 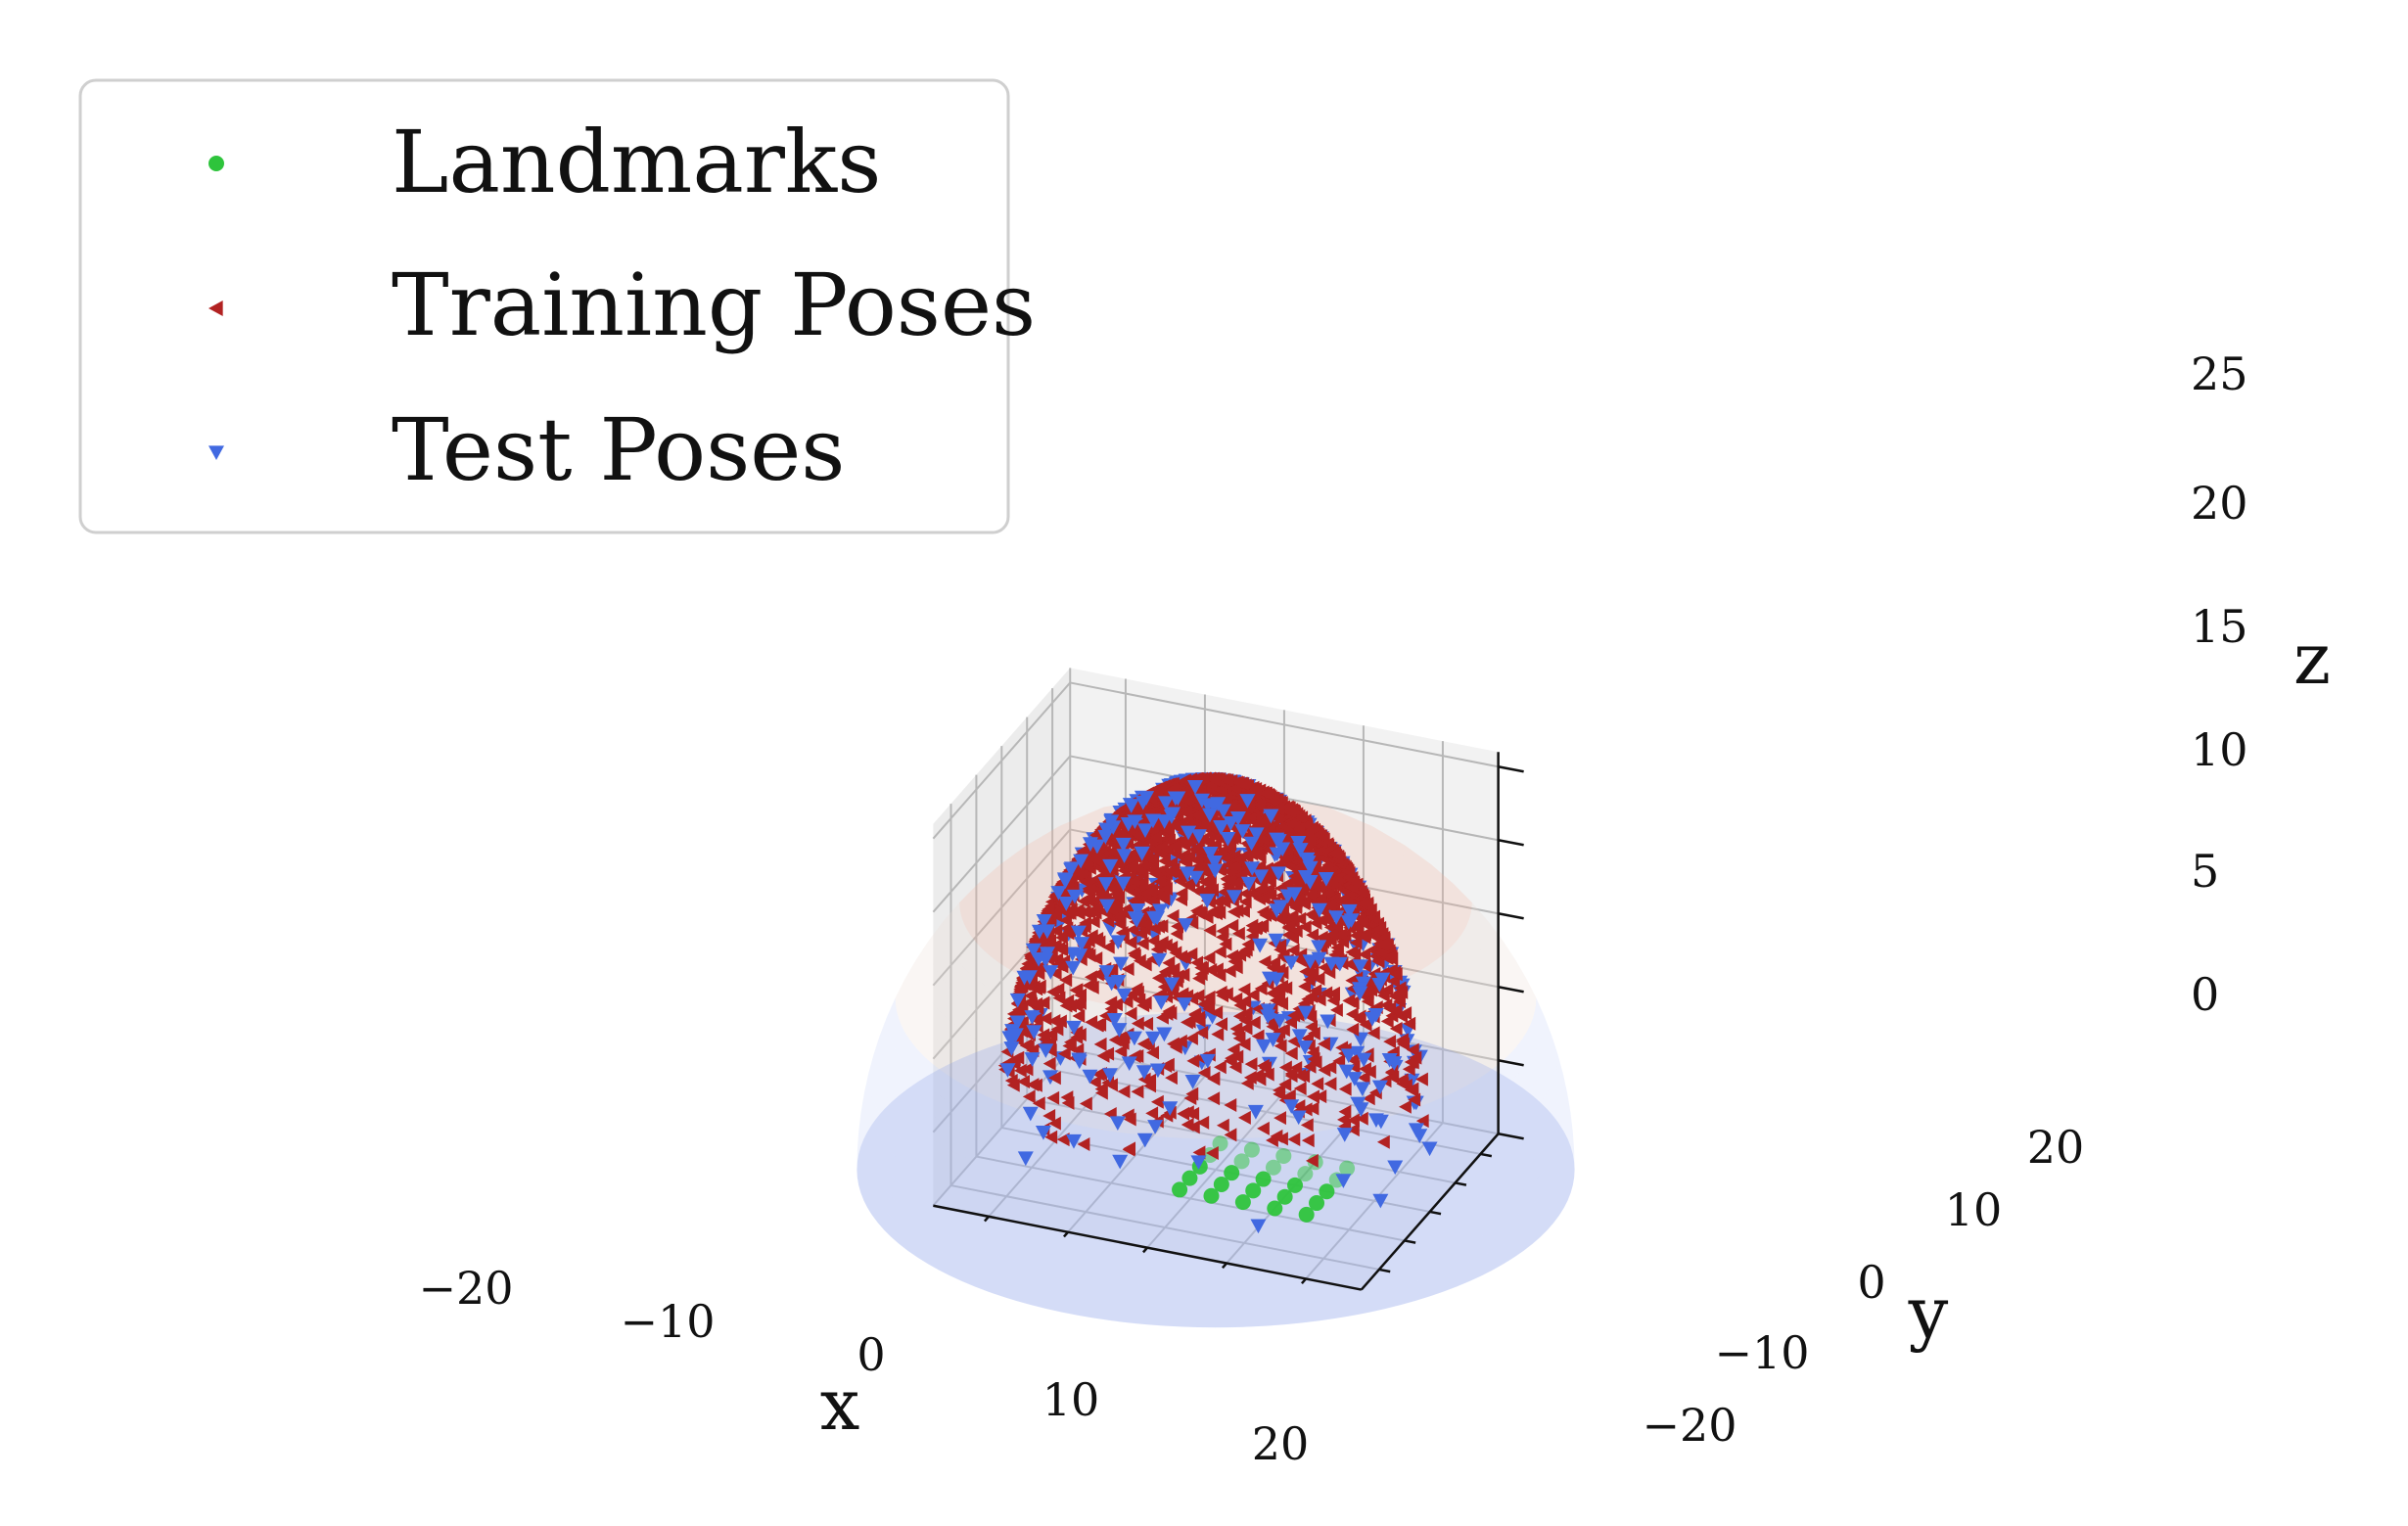 I want to click on z-tick-label: 0, so click(x=2205, y=994).